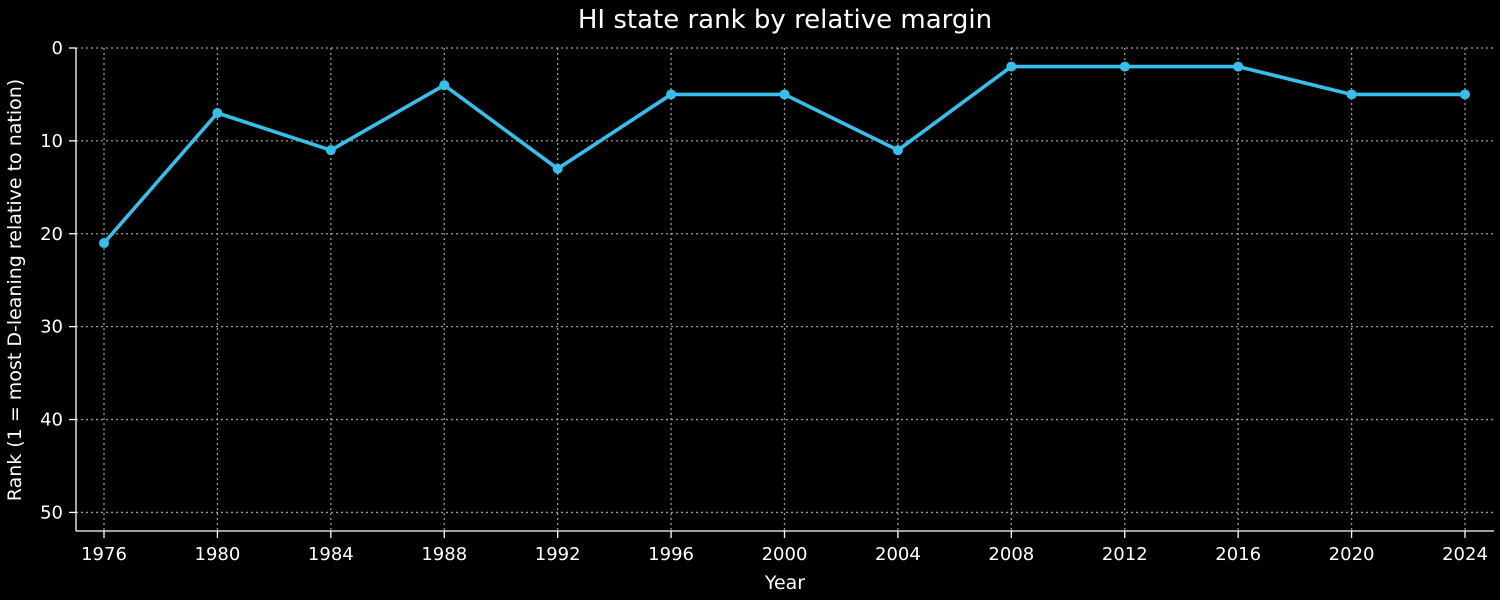  What do you see at coordinates (1352, 554) in the screenshot?
I see `x-tick-label: 2020` at bounding box center [1352, 554].